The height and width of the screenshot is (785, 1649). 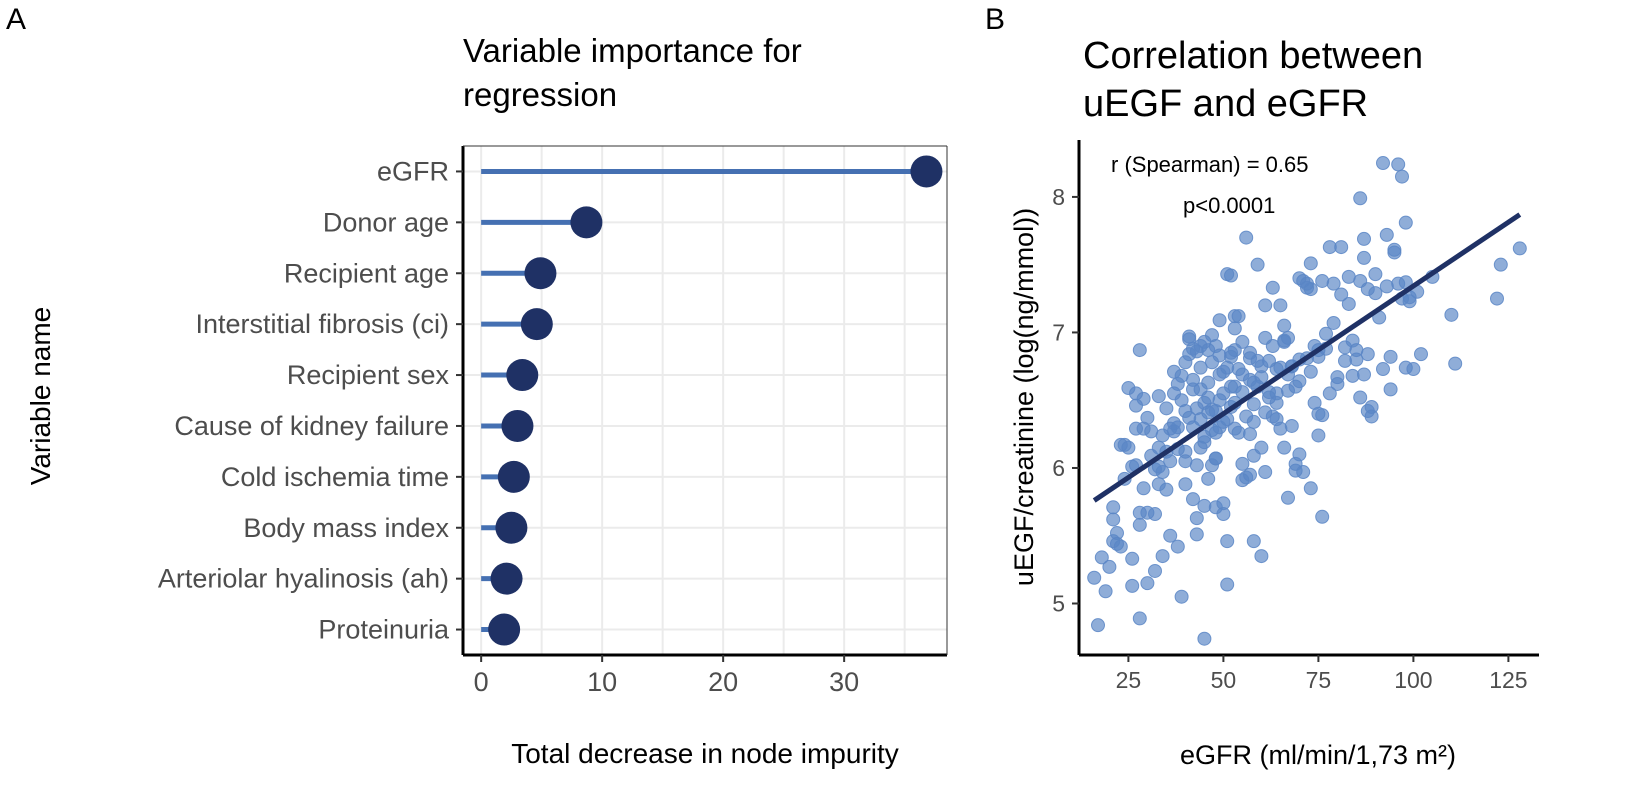 What do you see at coordinates (1225, 104) in the screenshot?
I see `chart-b-title-line-2: uEGF and eGFR` at bounding box center [1225, 104].